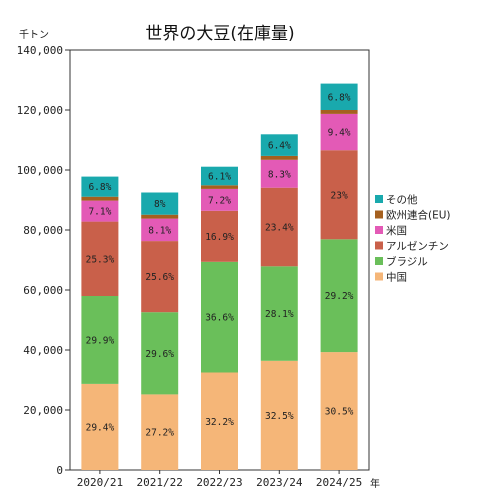  What do you see at coordinates (40, 170) in the screenshot?
I see `y-tick-label: 100,000` at bounding box center [40, 170].